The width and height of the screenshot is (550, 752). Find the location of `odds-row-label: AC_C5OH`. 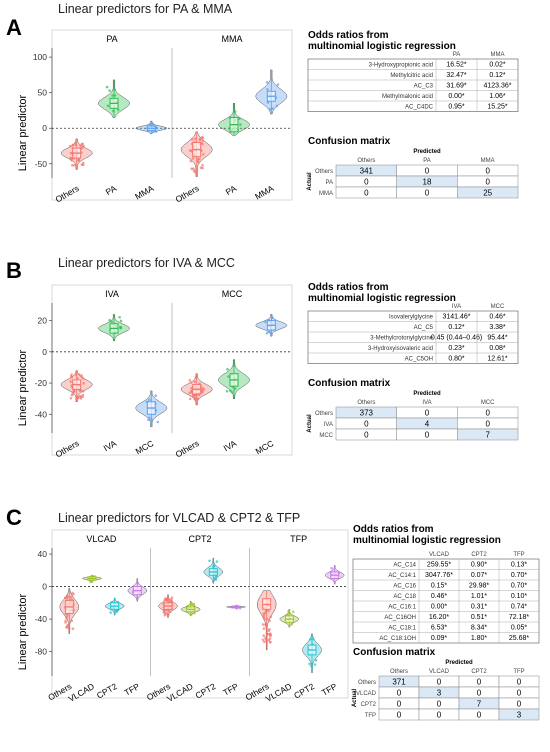

odds-row-label: AC_C5OH is located at coordinates (419, 360).